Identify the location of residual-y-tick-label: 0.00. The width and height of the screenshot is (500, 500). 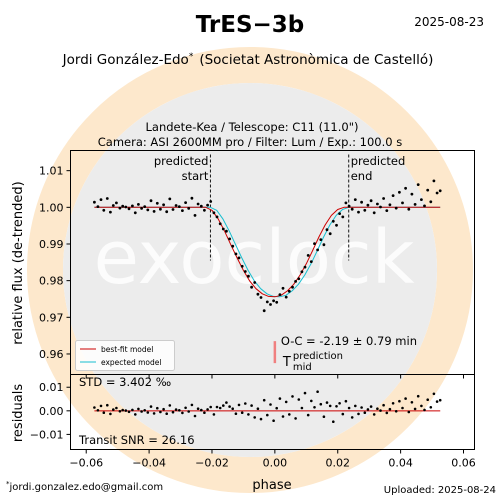
(51, 411).